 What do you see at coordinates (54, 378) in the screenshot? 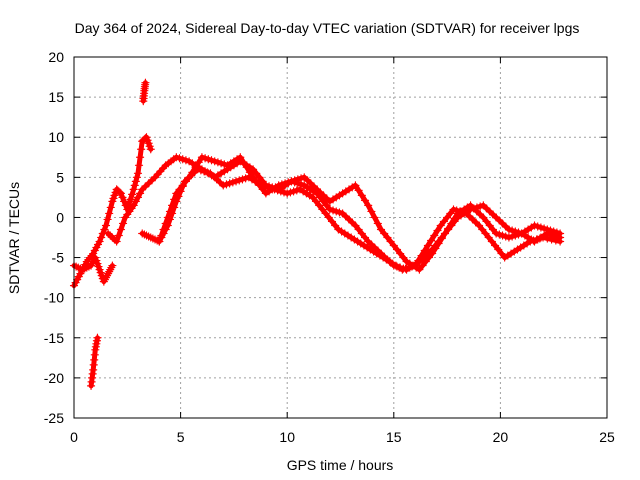
I see `y-tick-label: -20` at bounding box center [54, 378].